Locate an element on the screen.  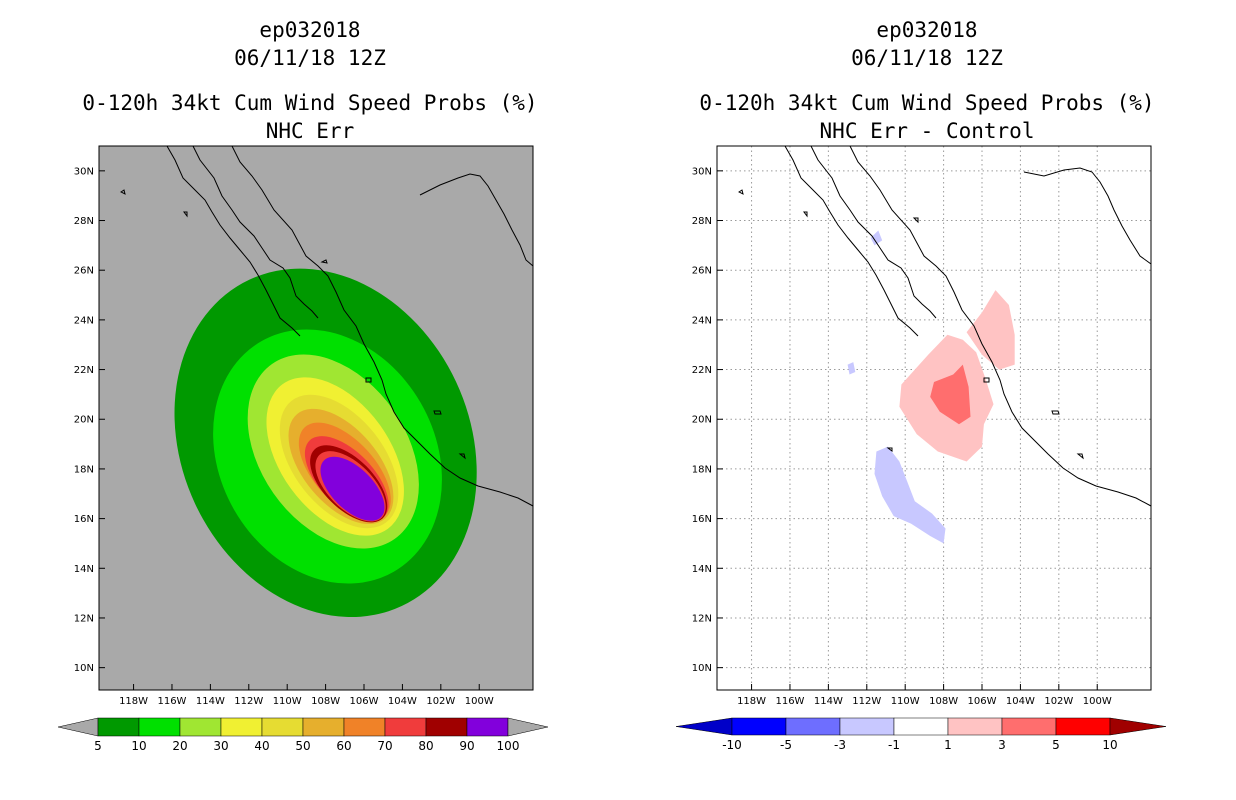
legend-label: 80 is located at coordinates (425, 746).